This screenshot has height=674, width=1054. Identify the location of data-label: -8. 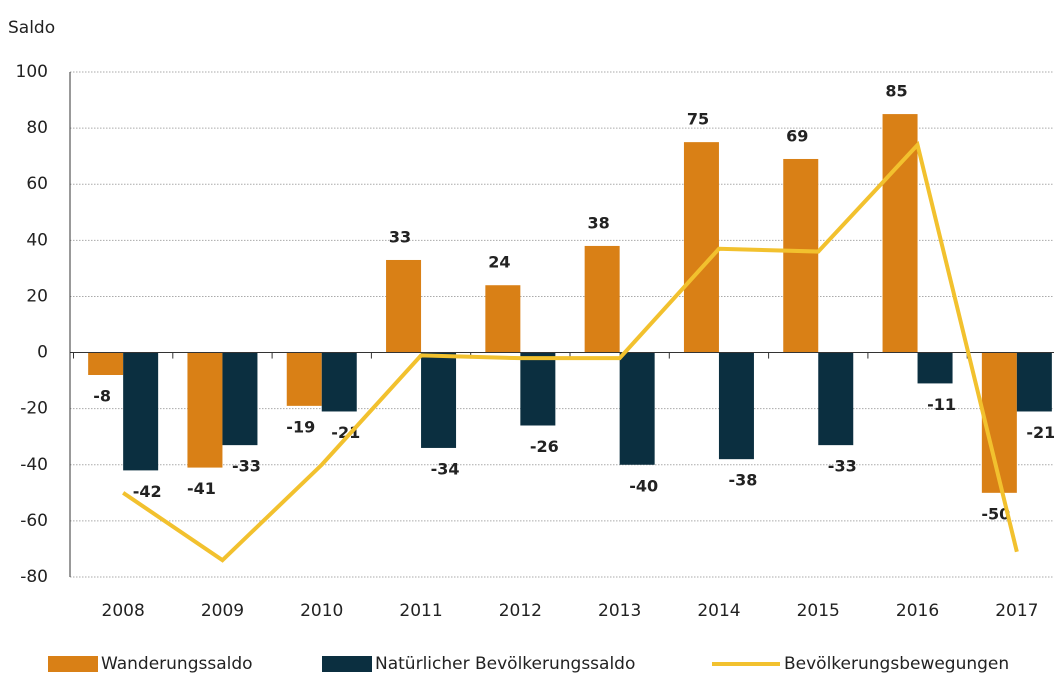
(102, 396).